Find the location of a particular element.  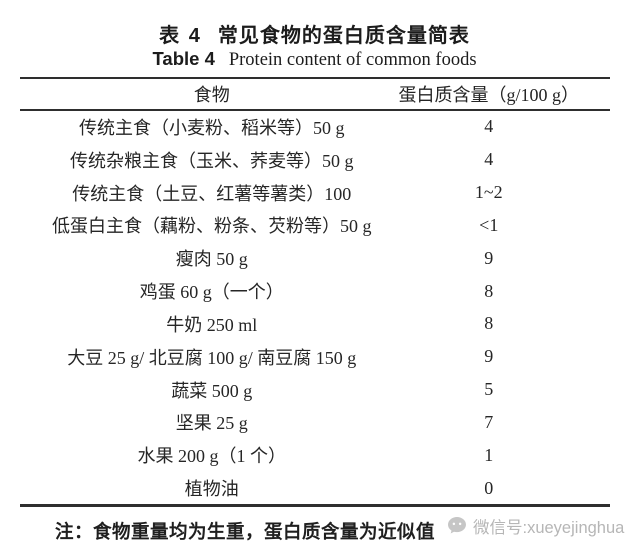

value-cell: 0 is located at coordinates (489, 487).